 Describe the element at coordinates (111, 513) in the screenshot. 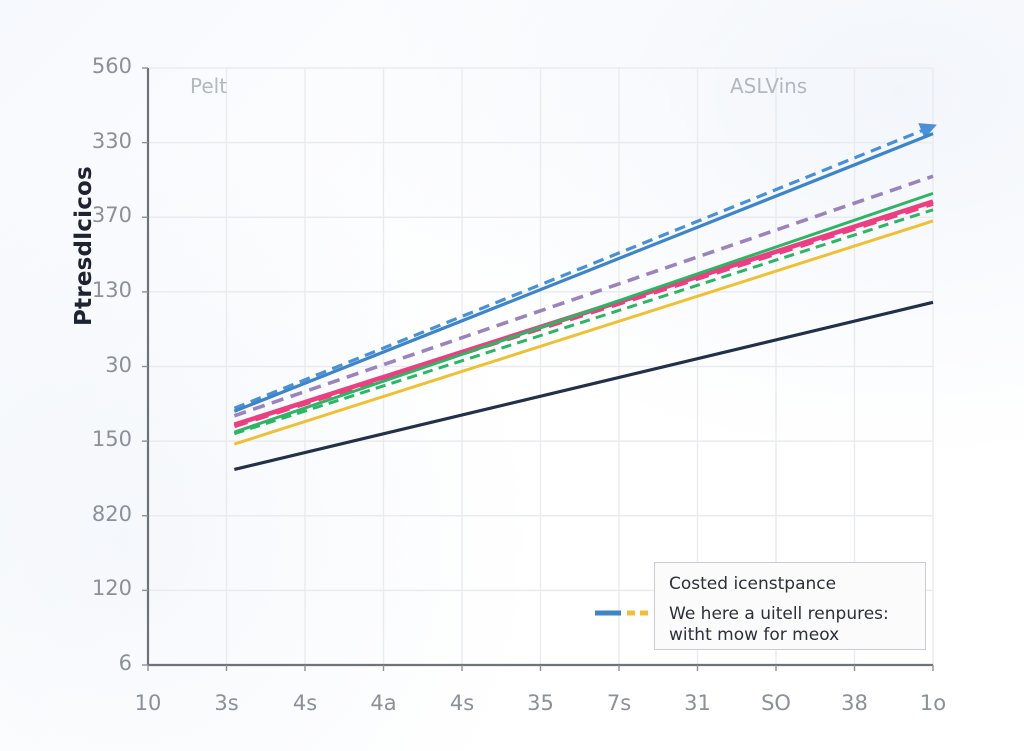

I see `y-tick-label: 820` at that location.